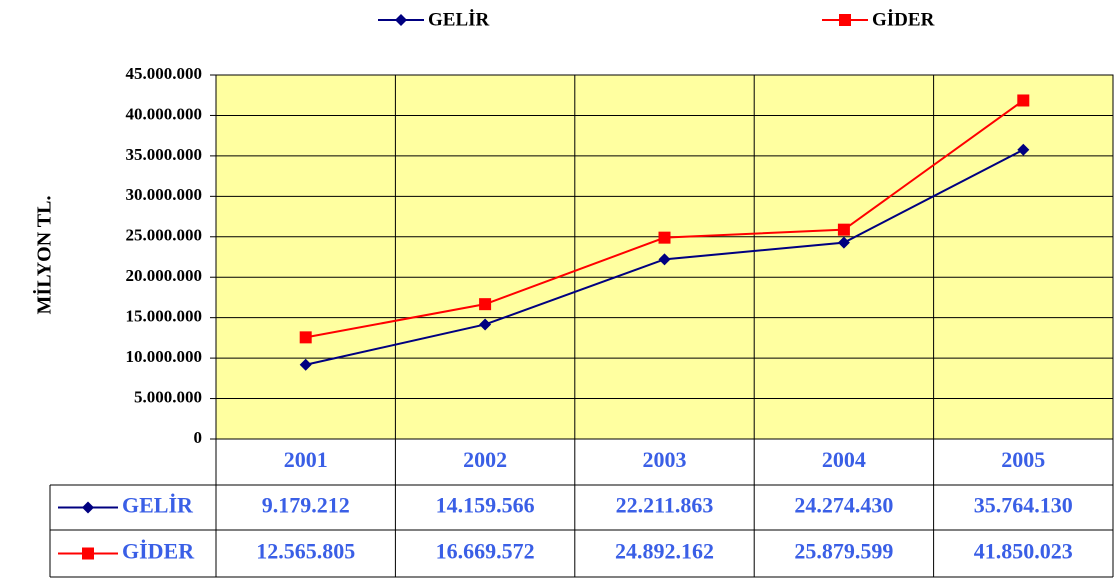 The width and height of the screenshot is (1115, 581). Describe the element at coordinates (305, 551) in the screenshot. I see `data-label: 12.565.805` at that location.